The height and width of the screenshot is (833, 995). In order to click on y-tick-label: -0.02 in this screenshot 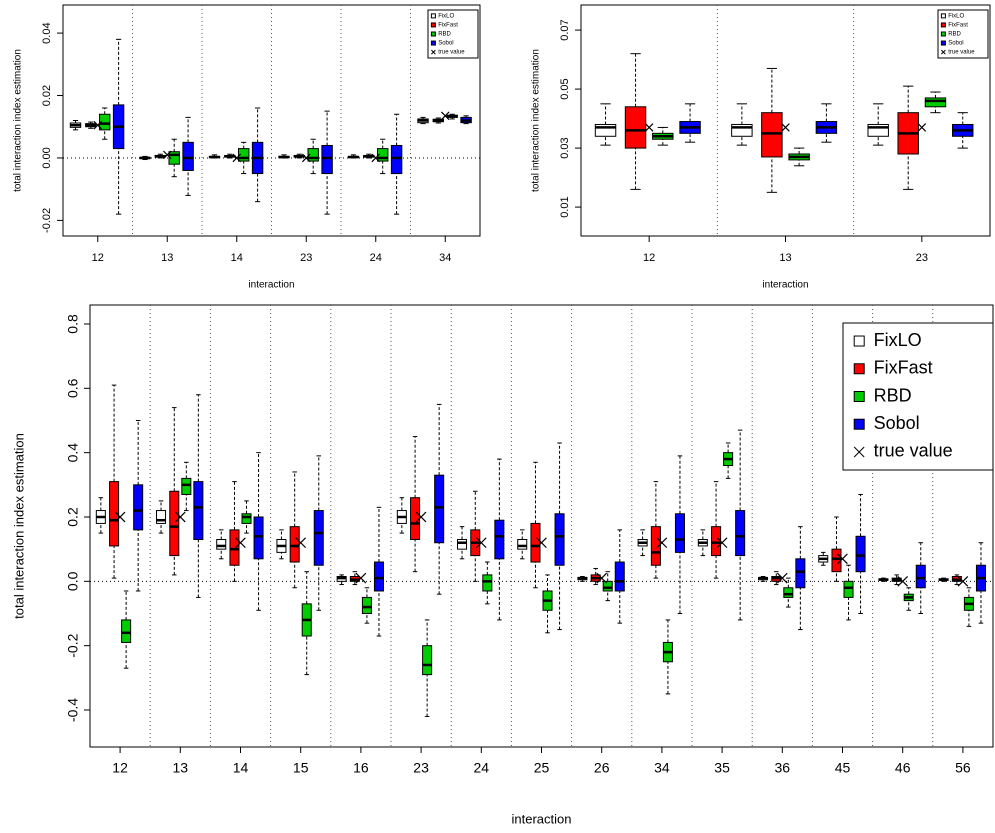, I will do `click(47, 220)`.